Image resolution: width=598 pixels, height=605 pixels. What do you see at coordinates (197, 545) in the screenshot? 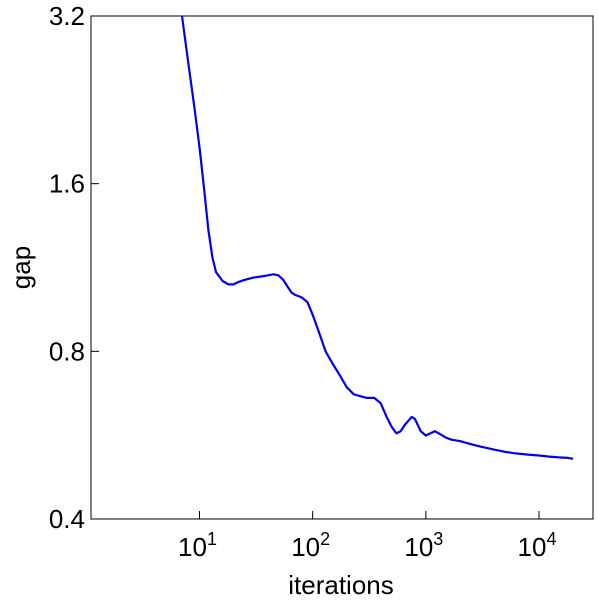
I see `x-tick-label: 10¹` at bounding box center [197, 545].